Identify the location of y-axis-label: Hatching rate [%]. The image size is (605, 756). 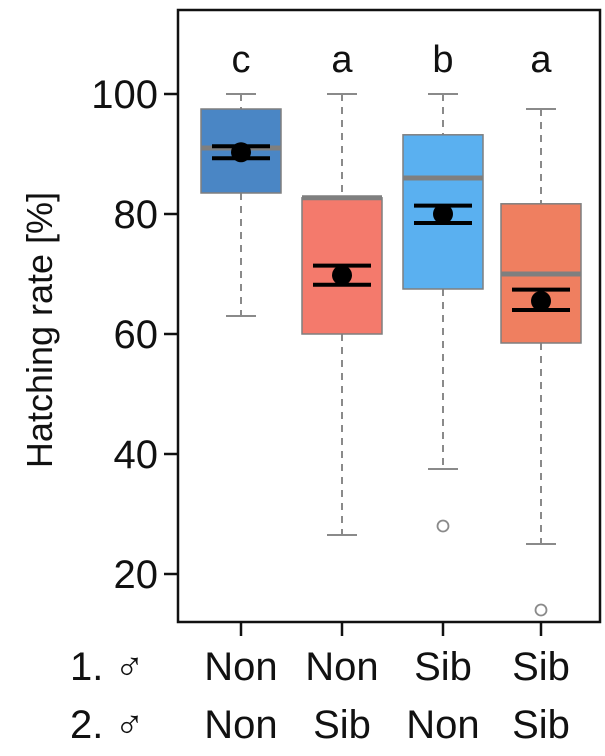
(39, 330).